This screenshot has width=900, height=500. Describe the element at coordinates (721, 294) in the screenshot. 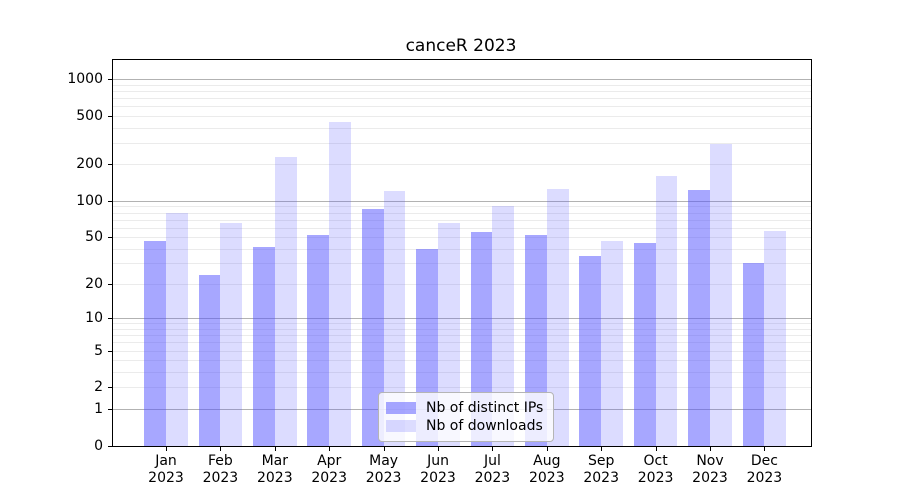

I see `bar-downloads-nov` at that location.